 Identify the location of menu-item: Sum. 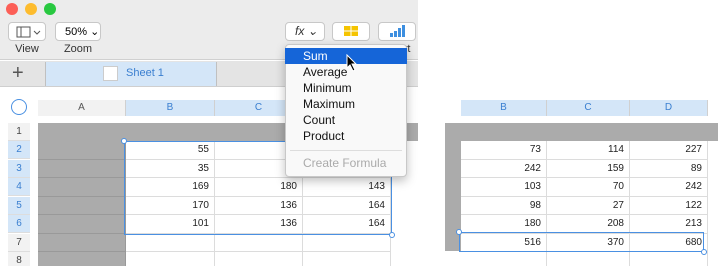
(346, 56).